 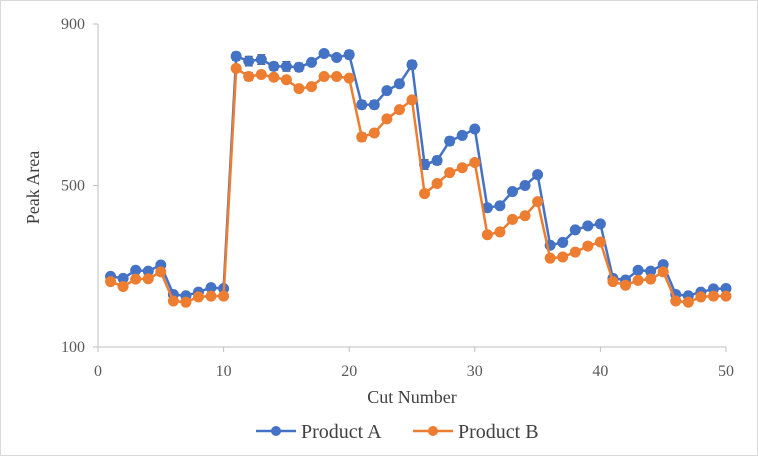 What do you see at coordinates (412, 397) in the screenshot?
I see `x-axis-title: Cut Number` at bounding box center [412, 397].